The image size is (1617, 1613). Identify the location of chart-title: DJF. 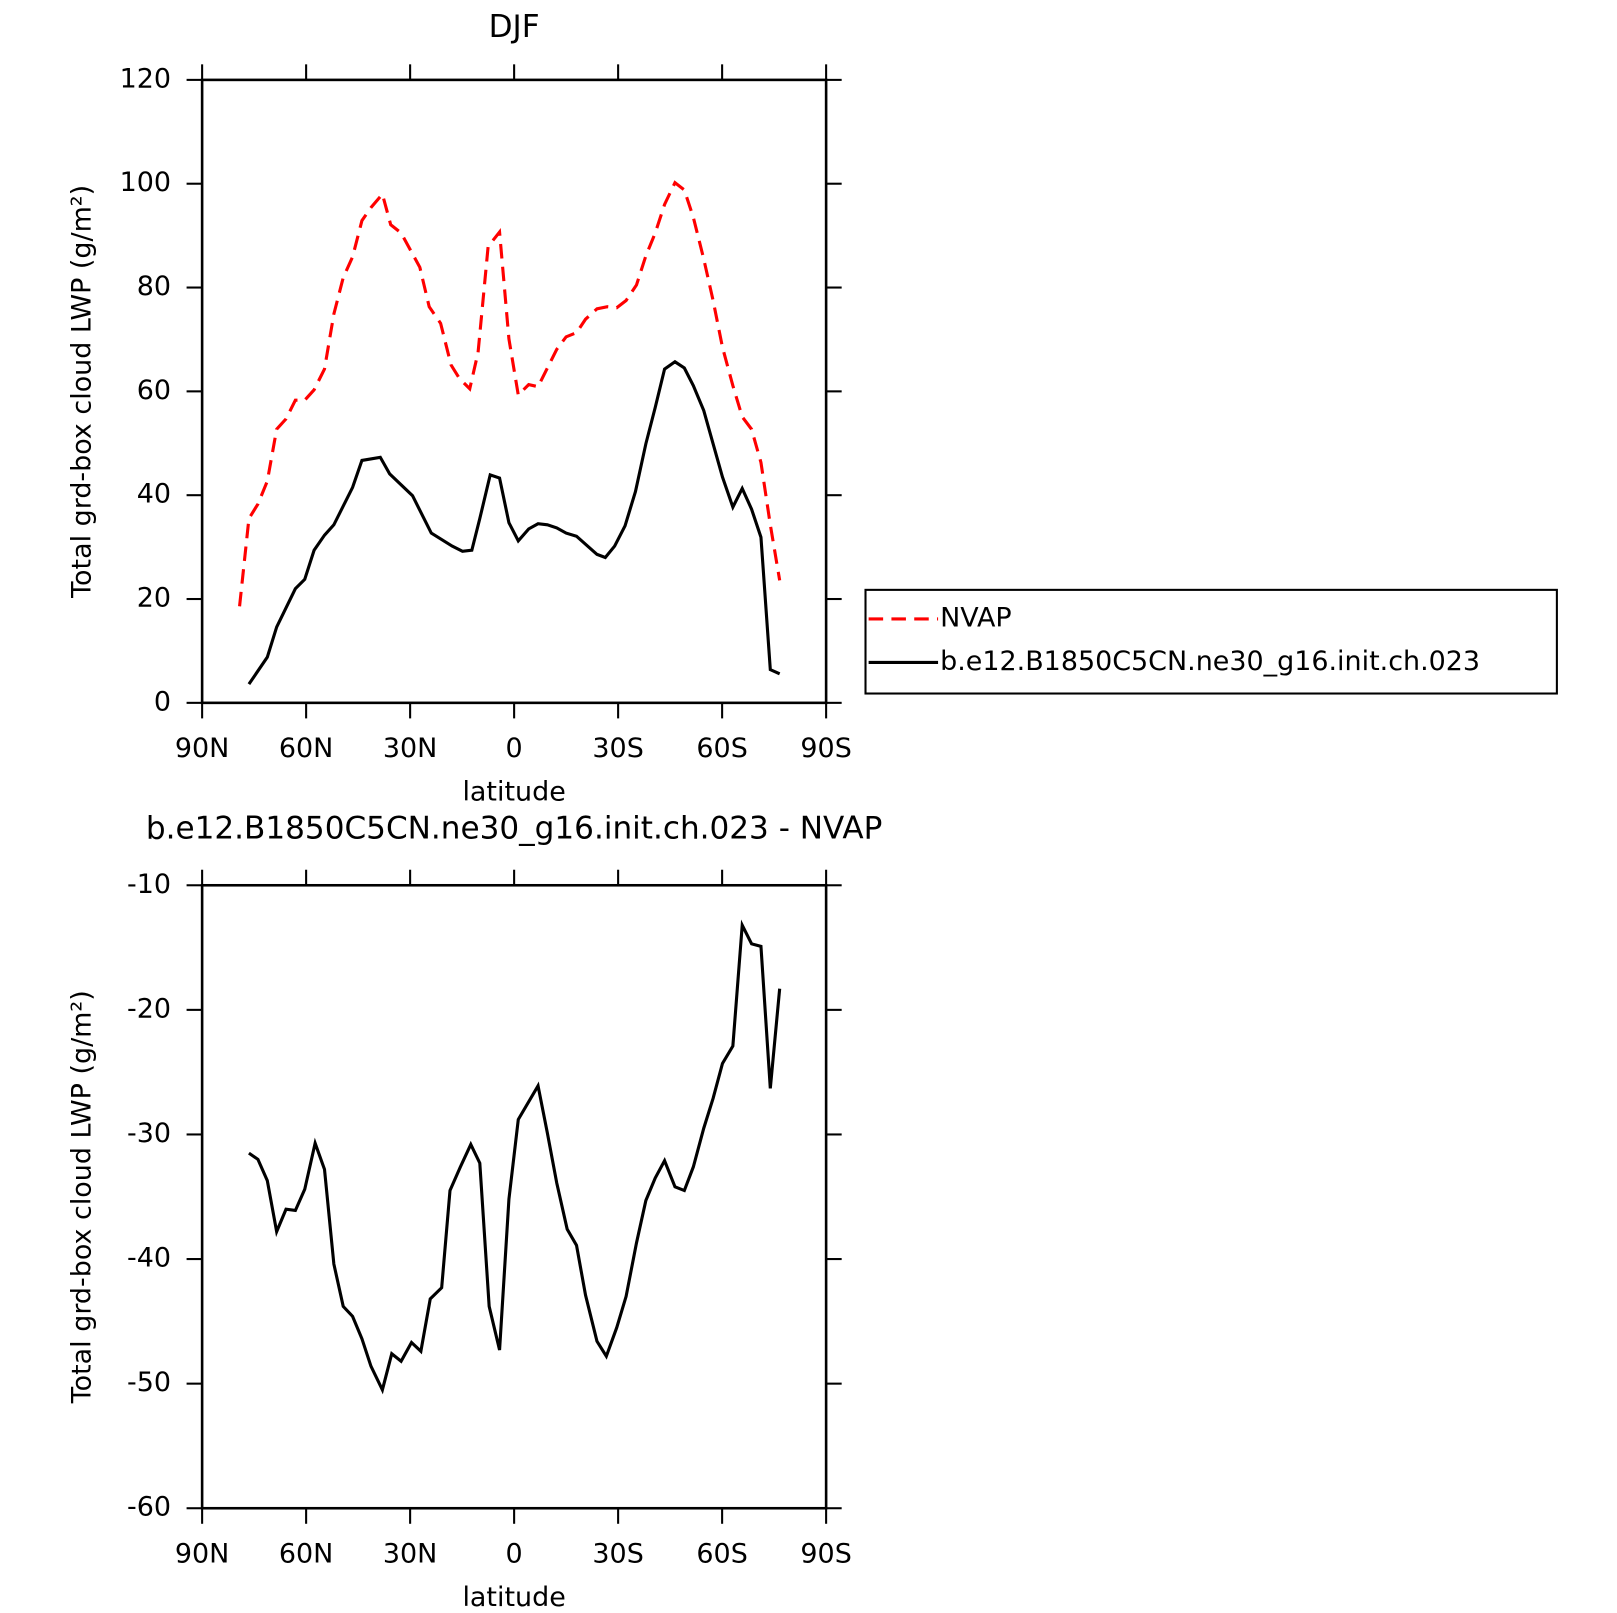
(514, 27).